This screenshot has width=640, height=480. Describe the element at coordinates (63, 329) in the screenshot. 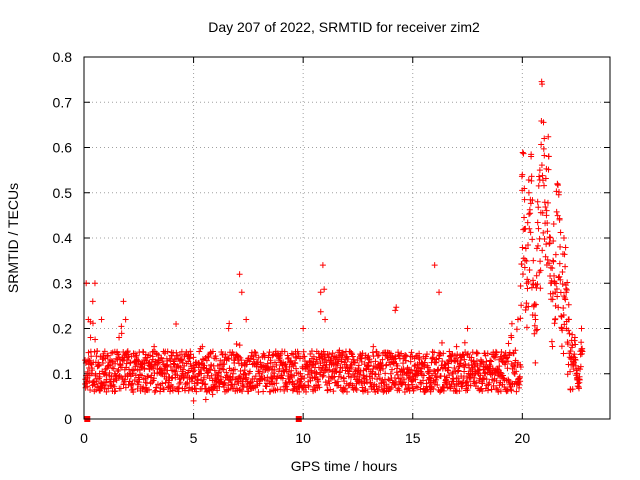

I see `y-tick-label: 0.2` at that location.